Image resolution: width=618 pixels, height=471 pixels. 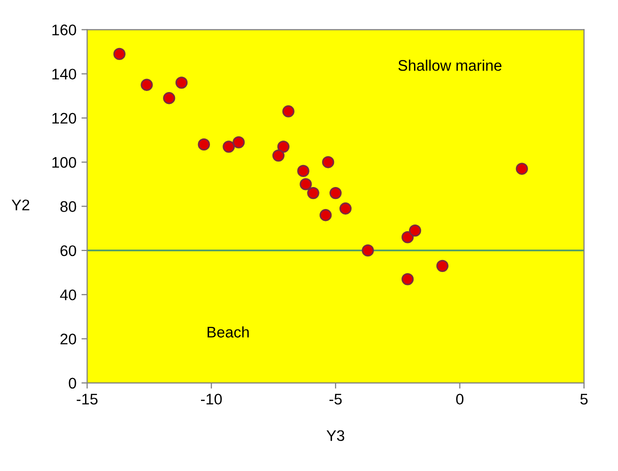 What do you see at coordinates (335, 399) in the screenshot?
I see `x-tick-label: -5` at bounding box center [335, 399].